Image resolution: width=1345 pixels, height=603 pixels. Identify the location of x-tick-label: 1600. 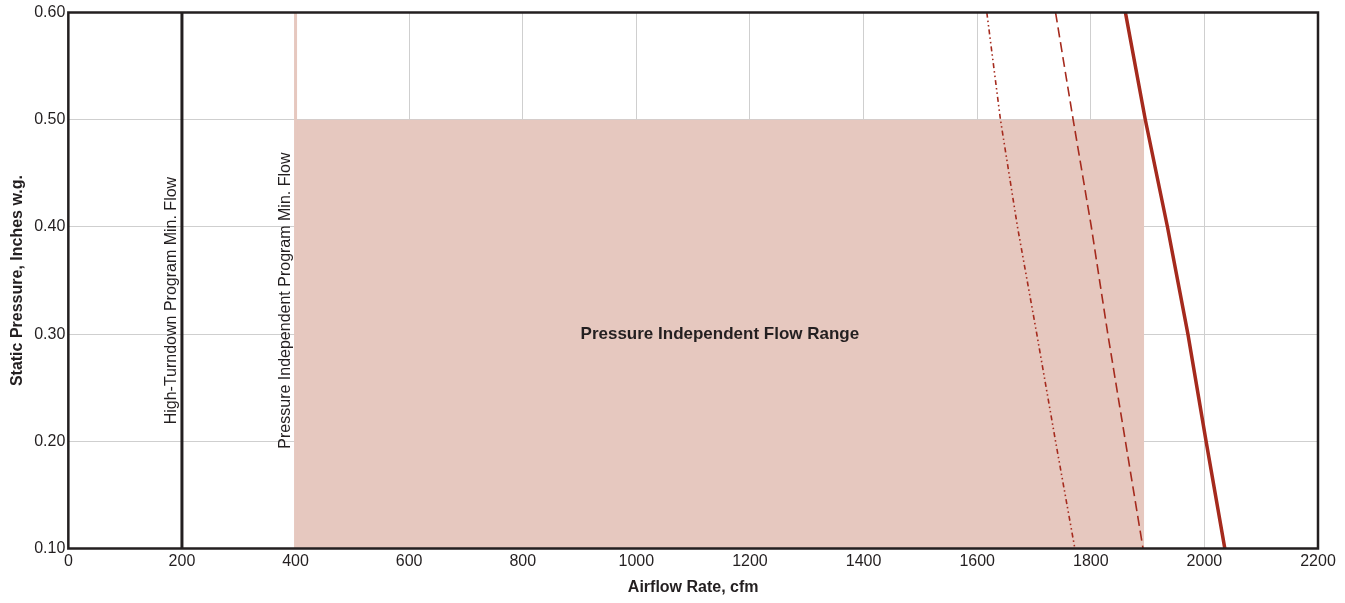
(977, 560).